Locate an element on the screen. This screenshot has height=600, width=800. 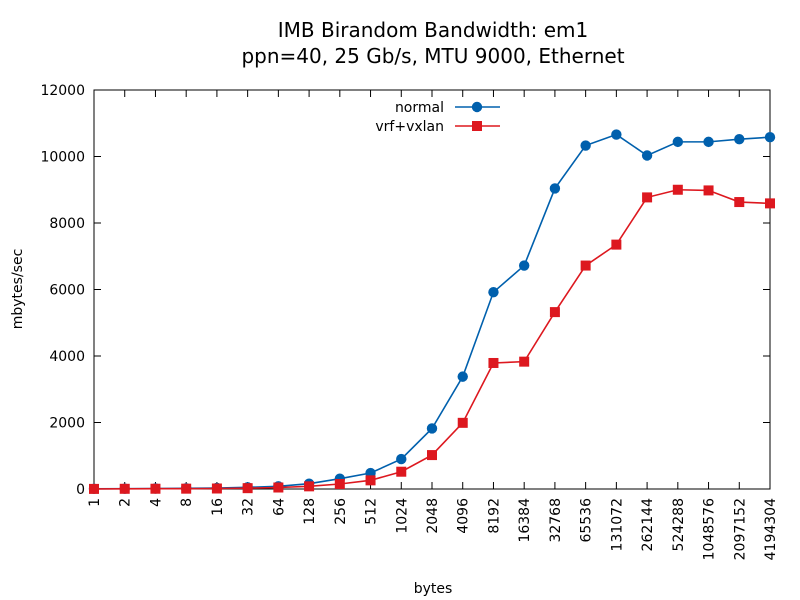
x-tick-label: 32 is located at coordinates (249, 507).